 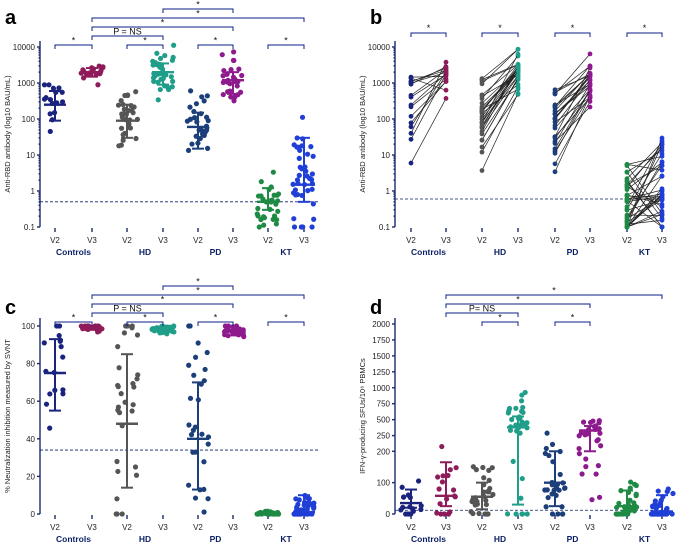 I want to click on y-tick-label: 80, so click(x=30, y=364).